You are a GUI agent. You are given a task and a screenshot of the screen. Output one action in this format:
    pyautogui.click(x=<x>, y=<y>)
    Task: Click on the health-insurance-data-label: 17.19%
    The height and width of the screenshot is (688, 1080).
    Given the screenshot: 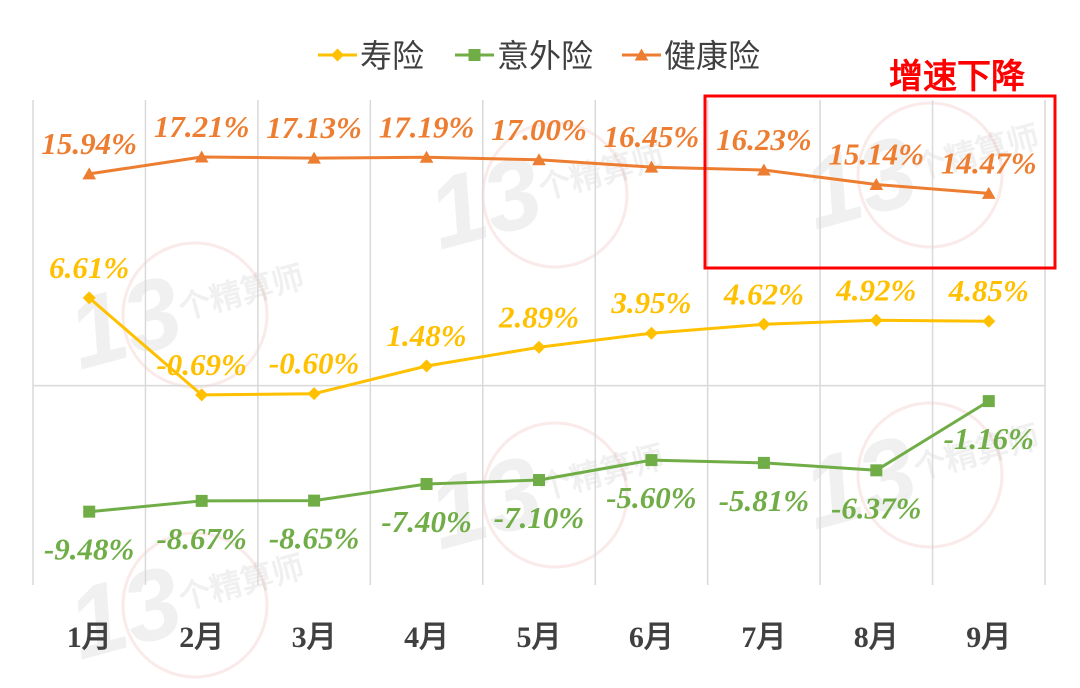 What is the action you would take?
    pyautogui.click(x=427, y=126)
    